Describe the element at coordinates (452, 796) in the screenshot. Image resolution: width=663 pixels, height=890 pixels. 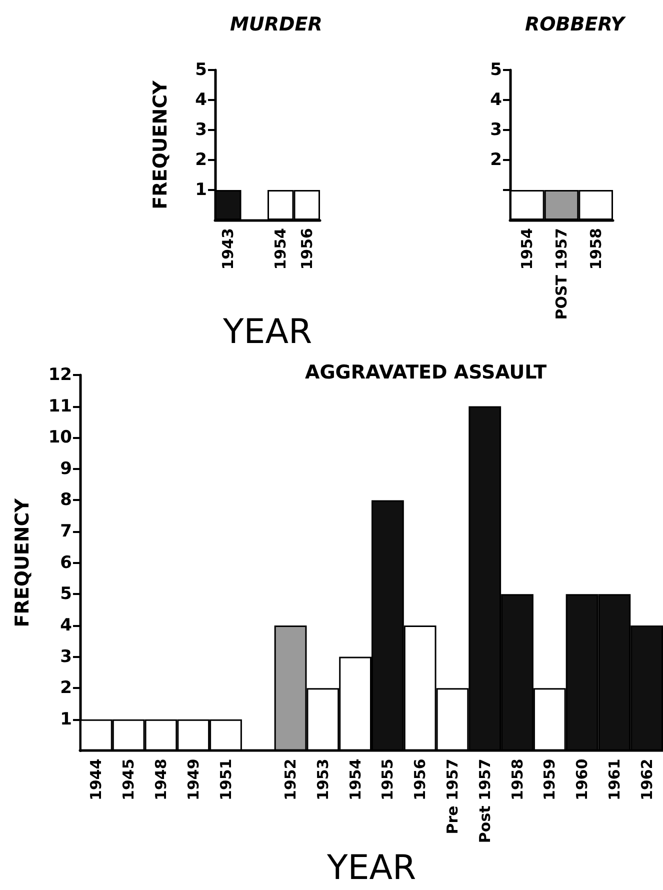
I see `x-tick-label: Pre 1957` at that location.